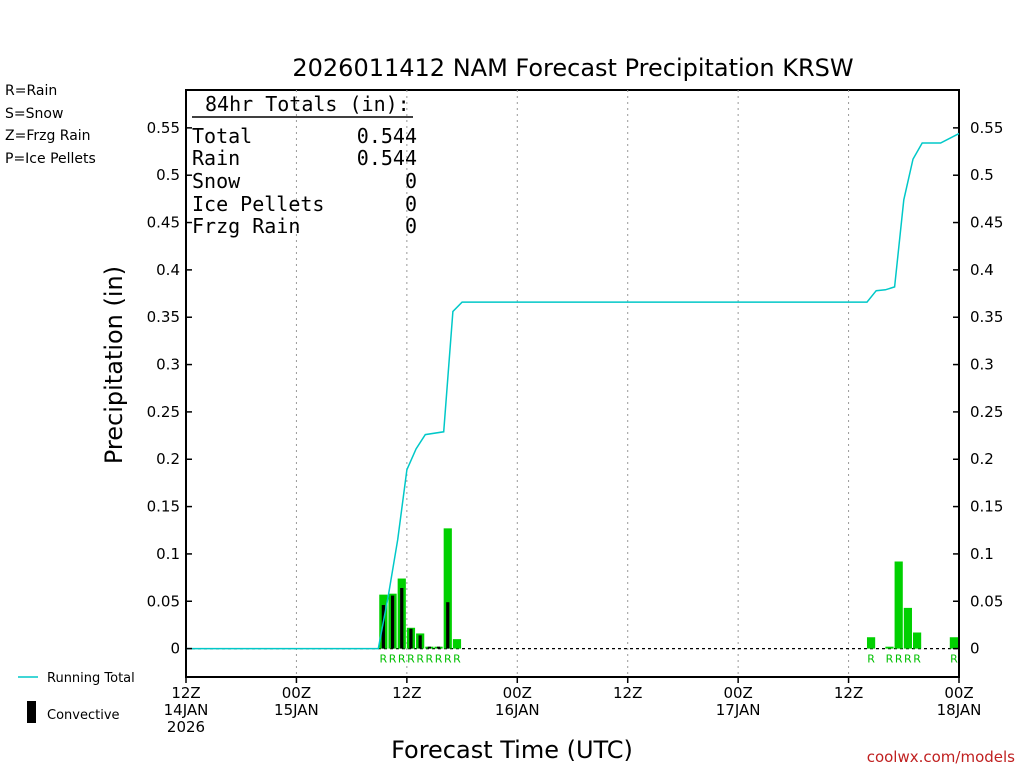 The width and height of the screenshot is (1024, 768). I want to click on y-tick-label-right: 0.2, so click(982, 459).